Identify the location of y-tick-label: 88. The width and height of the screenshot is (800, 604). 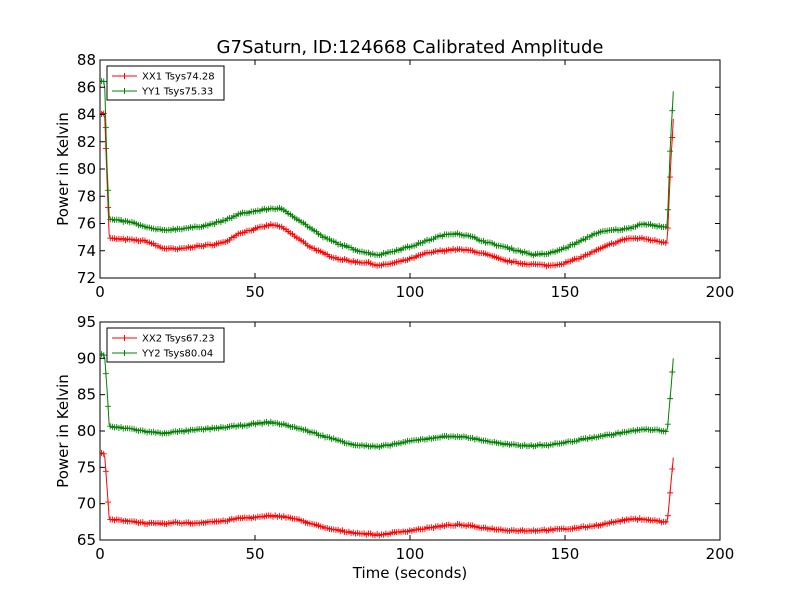
(86, 60).